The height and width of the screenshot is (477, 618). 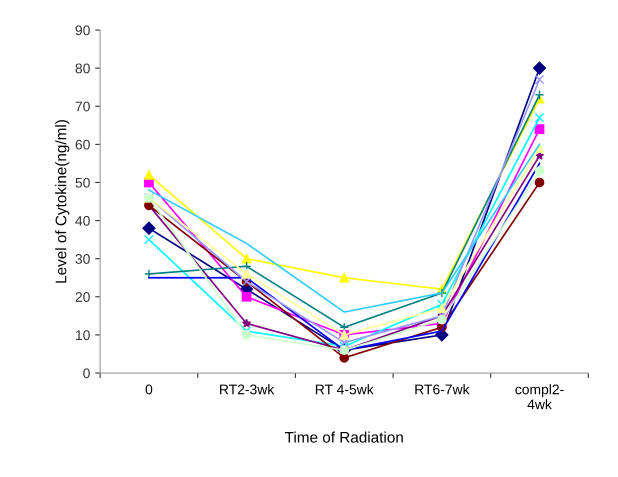 What do you see at coordinates (442, 389) in the screenshot?
I see `x-tick-label: RT6-7wk` at bounding box center [442, 389].